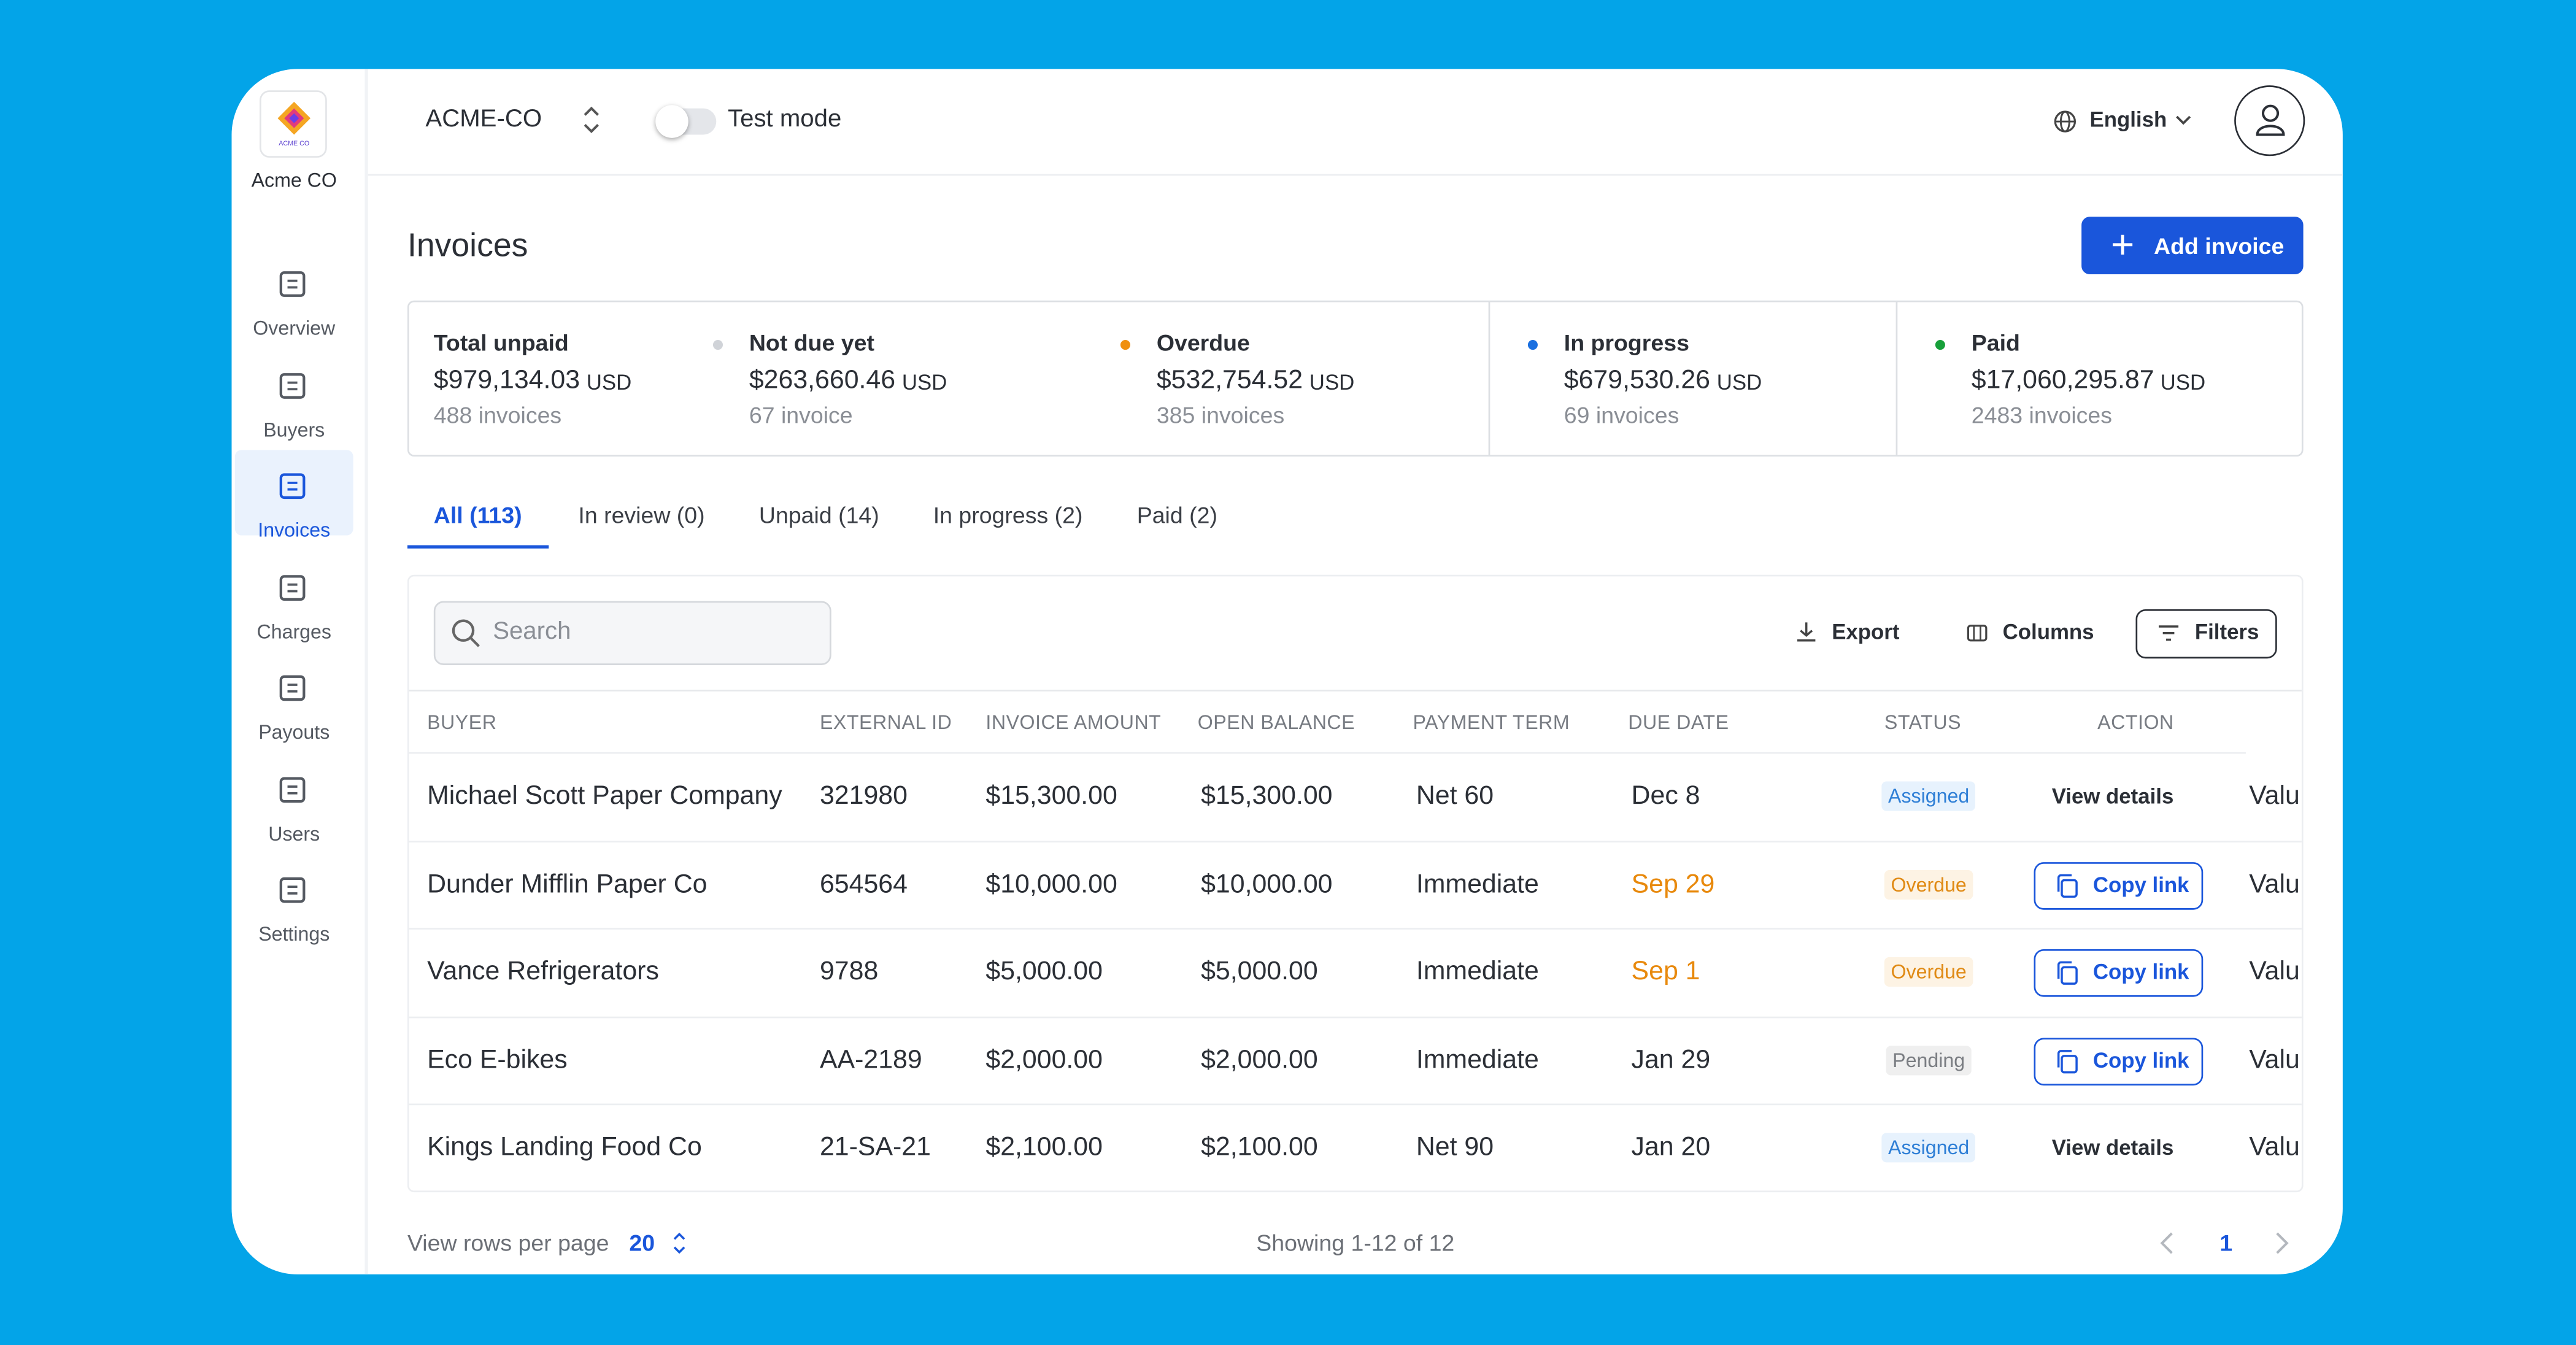  Describe the element at coordinates (2167, 1244) in the screenshot. I see `prev-page` at that location.